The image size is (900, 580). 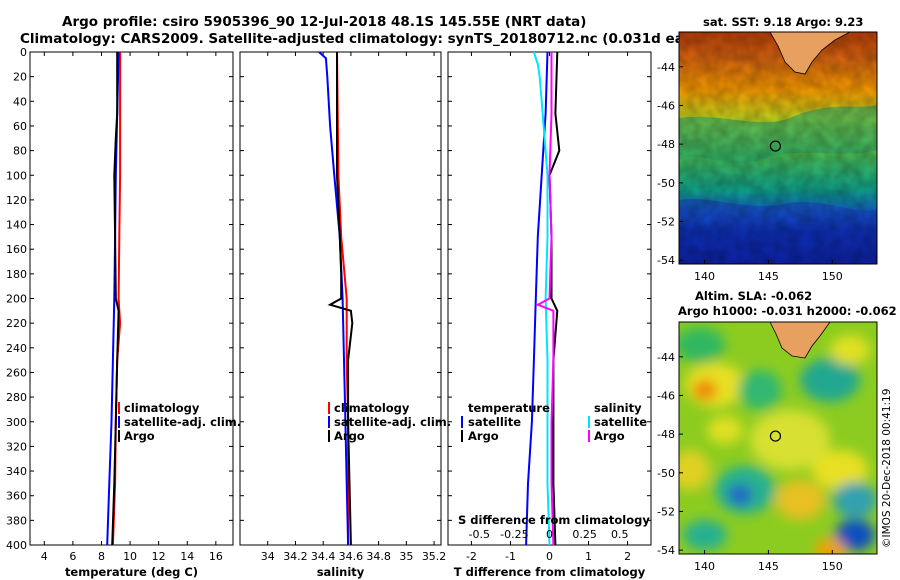 What do you see at coordinates (494, 422) in the screenshot?
I see `legend-label-t-satellite: satellite` at bounding box center [494, 422].